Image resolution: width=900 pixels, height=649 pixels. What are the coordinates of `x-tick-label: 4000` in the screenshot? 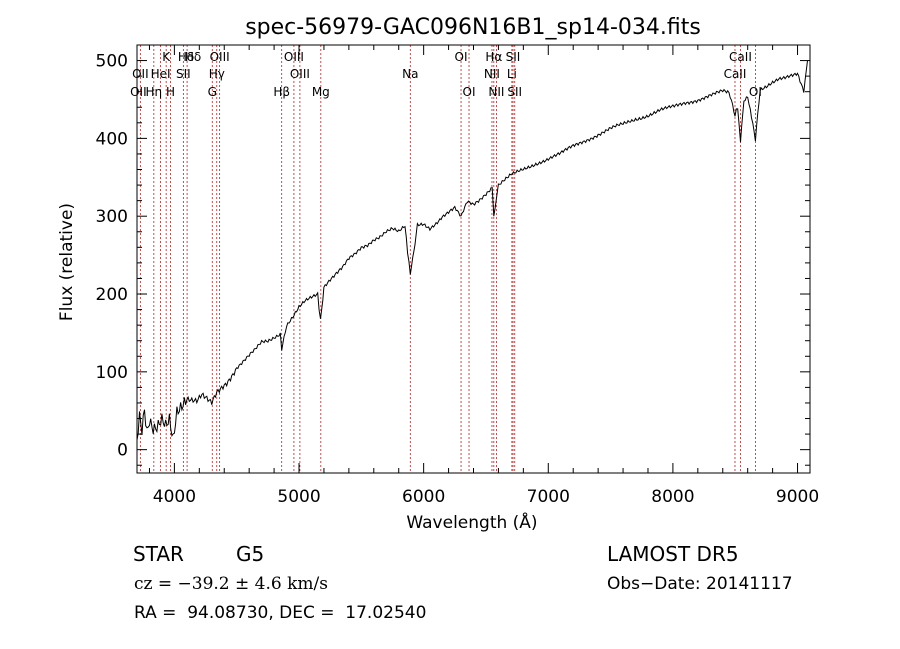 It's located at (174, 497).